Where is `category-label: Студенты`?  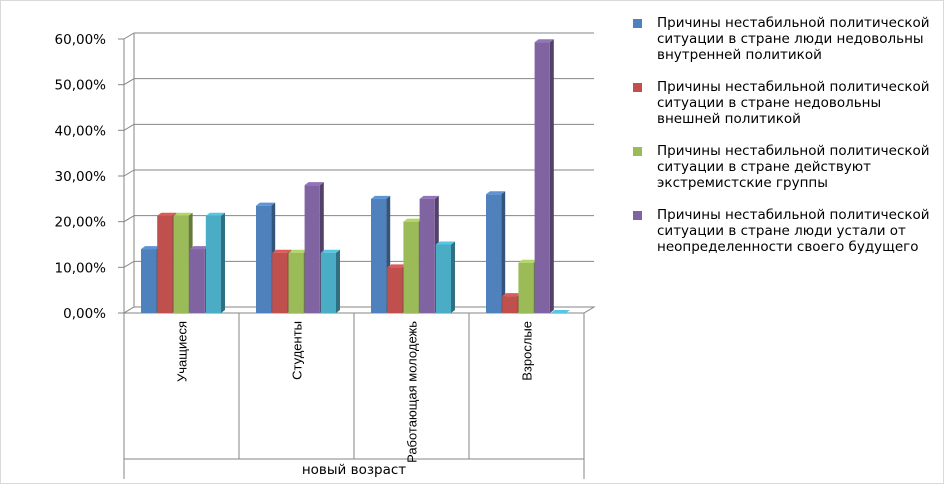
category-label: Студенты is located at coordinates (297, 350).